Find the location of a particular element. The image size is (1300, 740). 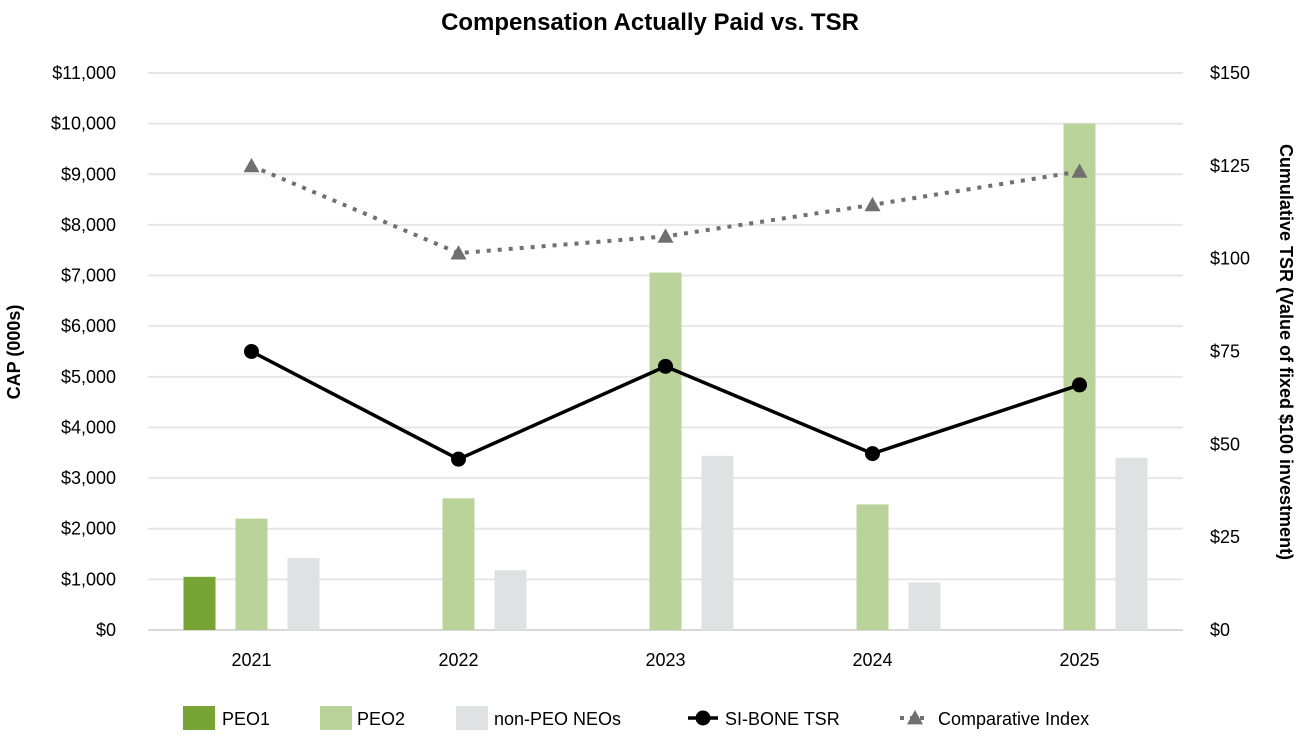

left-tick-label: $6,000 is located at coordinates (88, 326).